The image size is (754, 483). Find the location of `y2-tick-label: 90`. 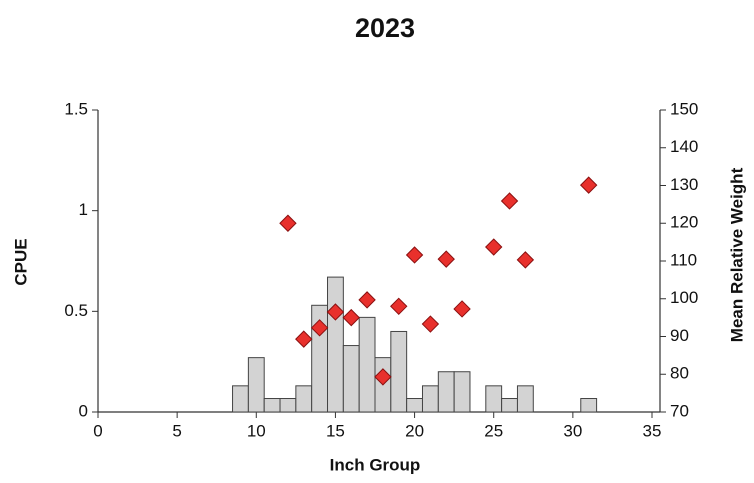

y2-tick-label: 90 is located at coordinates (679, 335).